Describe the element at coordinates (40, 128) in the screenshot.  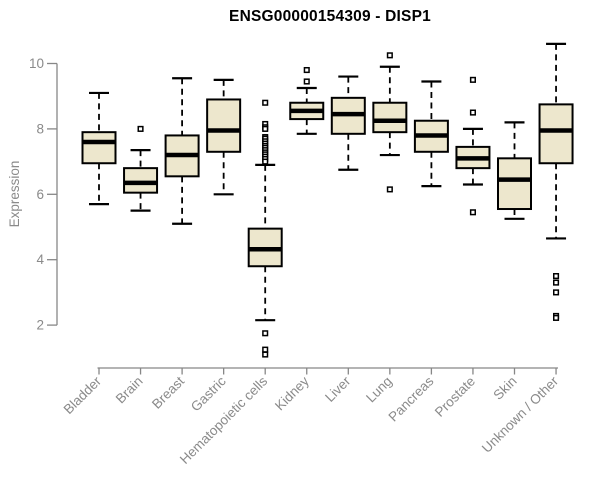
I see `y-tick-label: 8` at that location.